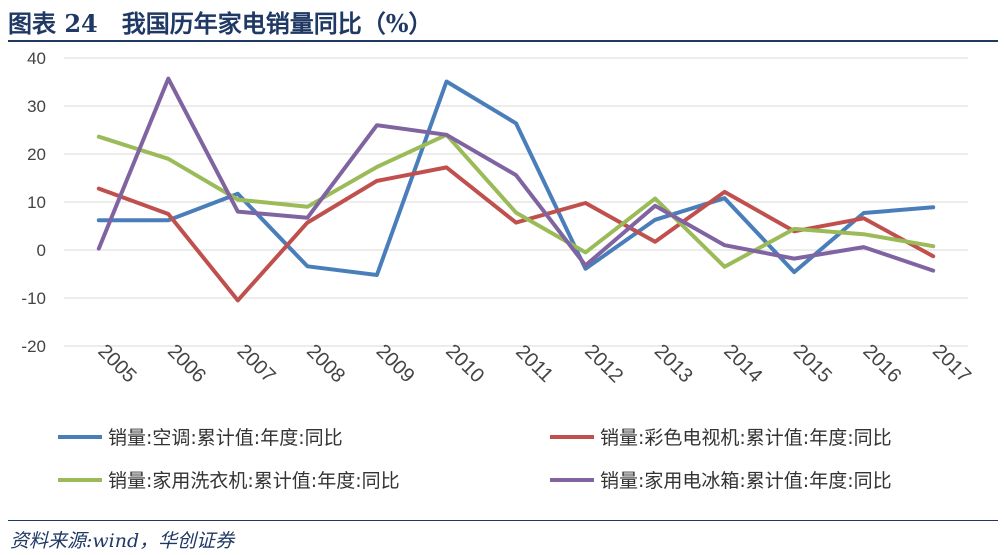 Image resolution: width=1004 pixels, height=555 pixels. Describe the element at coordinates (36, 106) in the screenshot. I see `y-tick-label: 30` at that location.